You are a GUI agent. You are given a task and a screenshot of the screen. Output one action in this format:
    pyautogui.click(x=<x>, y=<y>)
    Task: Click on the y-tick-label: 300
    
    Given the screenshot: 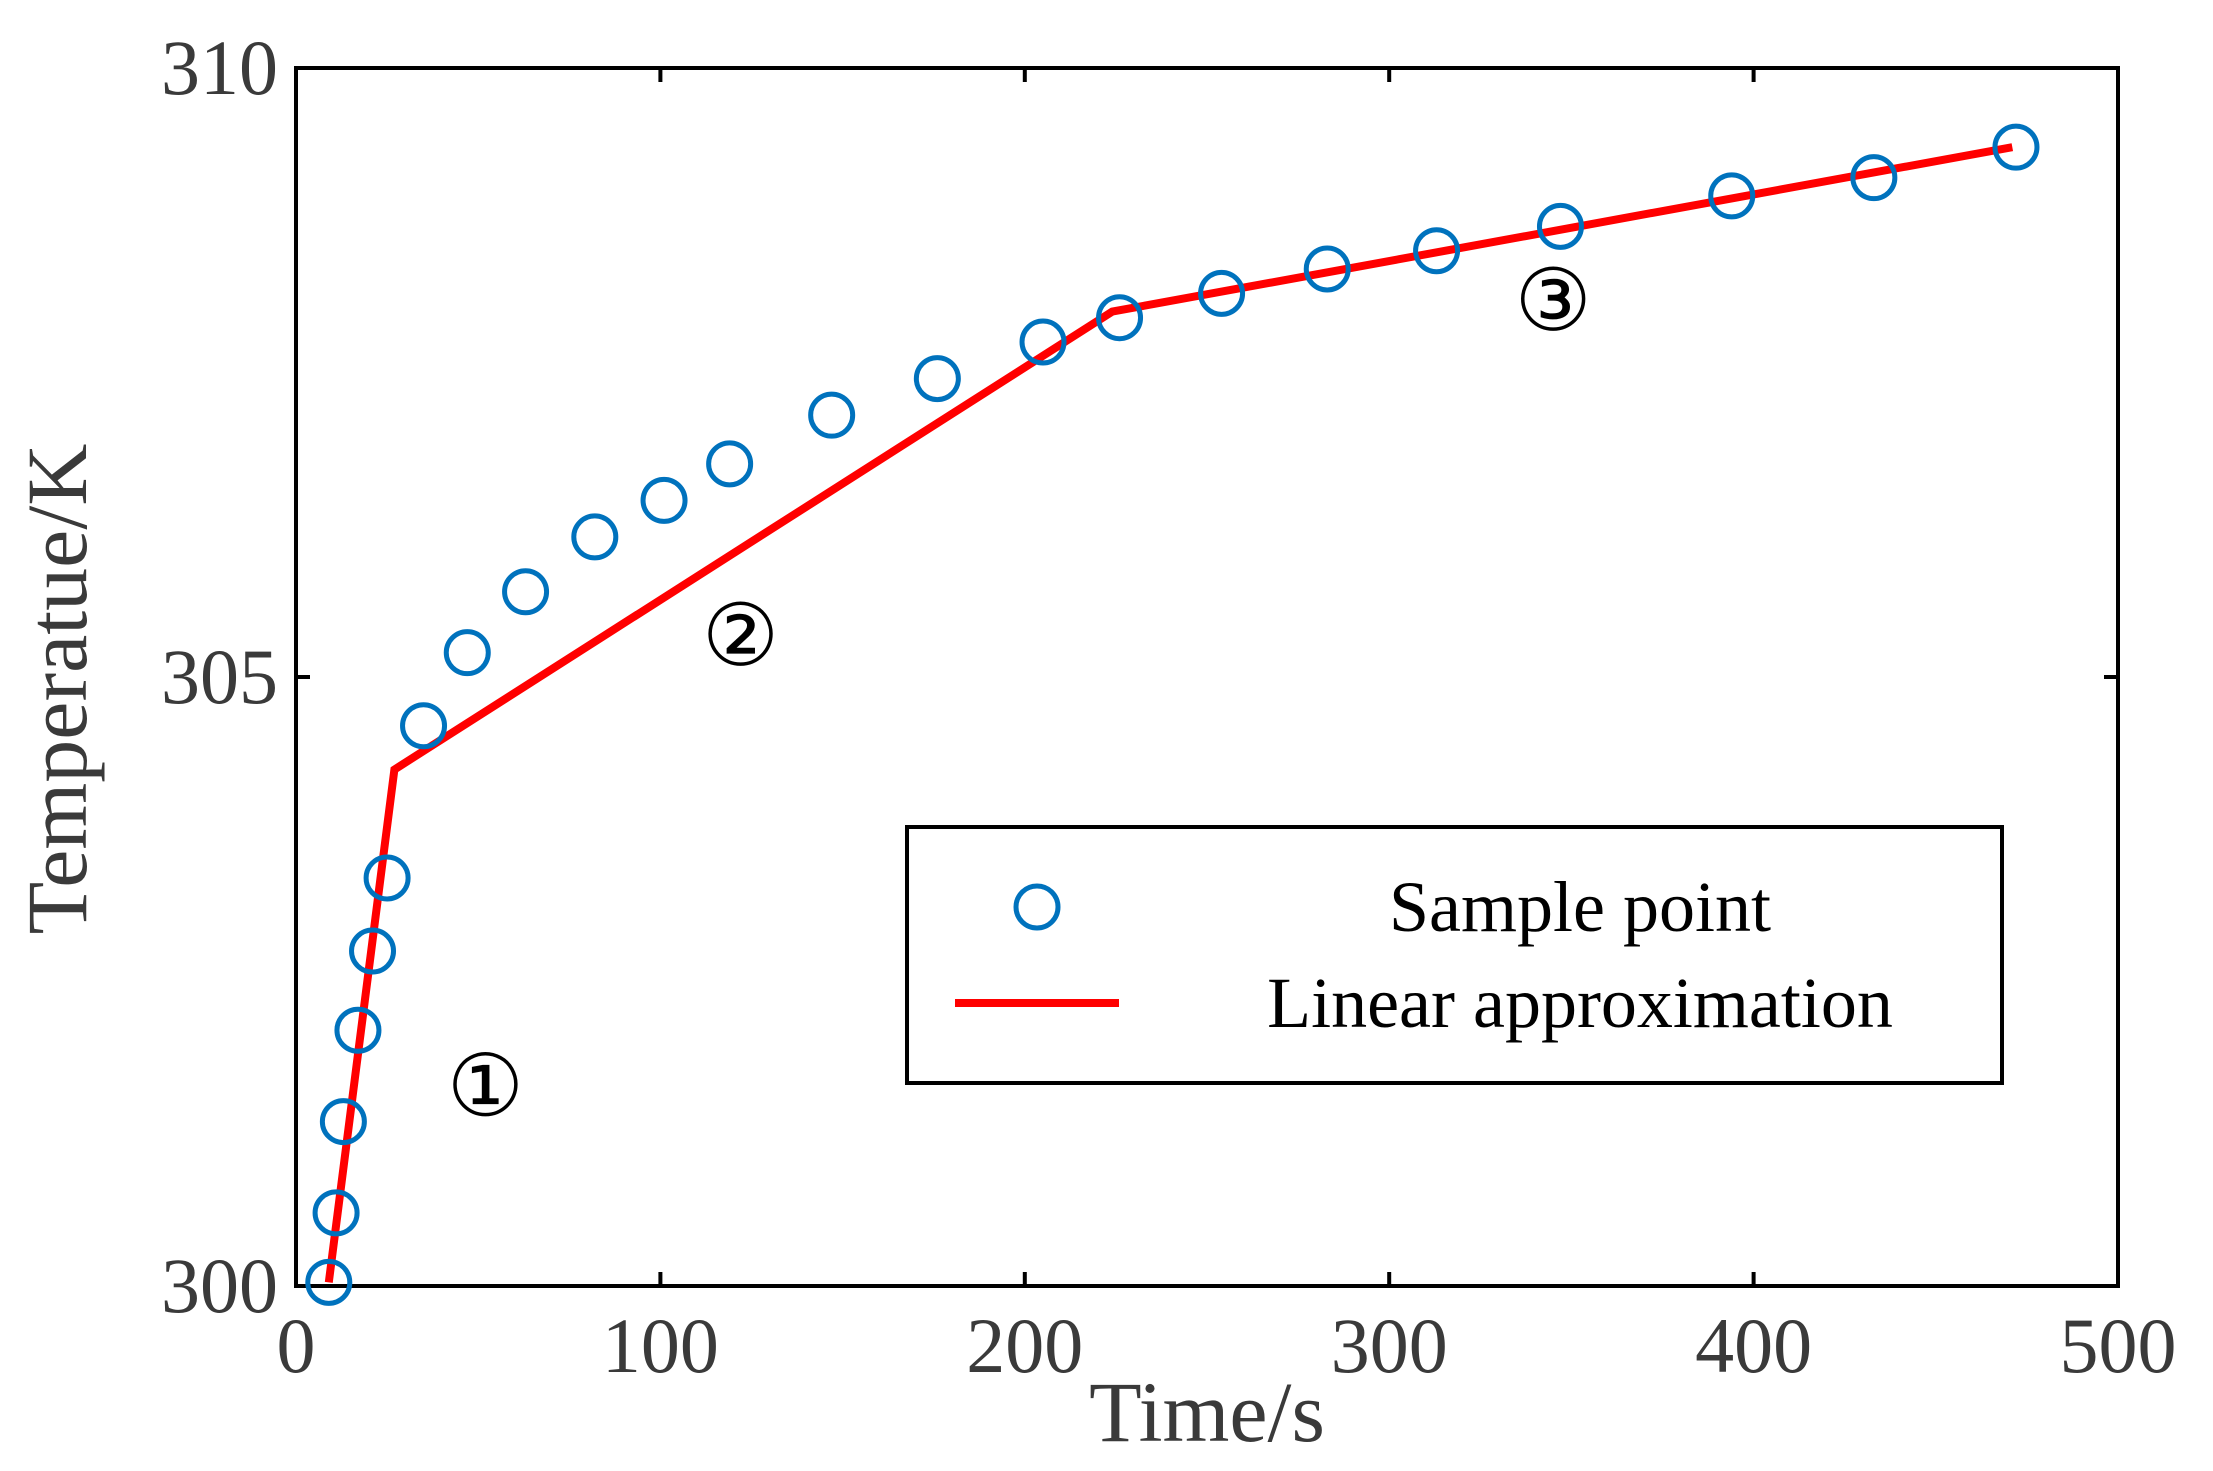 What is the action you would take?
    pyautogui.click(x=219, y=1285)
    